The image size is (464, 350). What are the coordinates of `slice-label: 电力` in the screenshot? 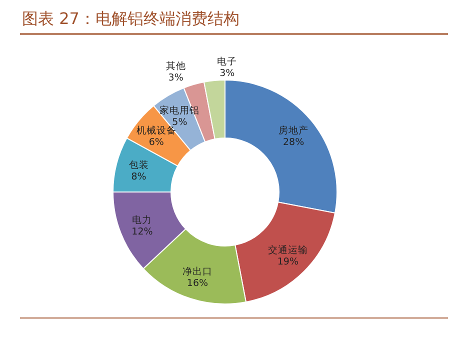 It's located at (142, 220).